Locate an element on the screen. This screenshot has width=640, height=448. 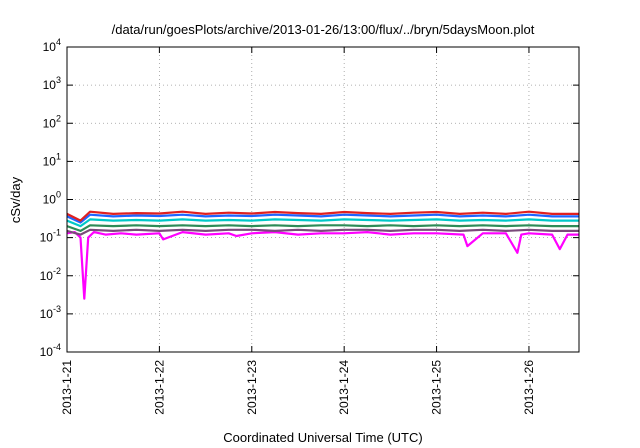
y-tick-label: 10⁻² is located at coordinates (50, 274).